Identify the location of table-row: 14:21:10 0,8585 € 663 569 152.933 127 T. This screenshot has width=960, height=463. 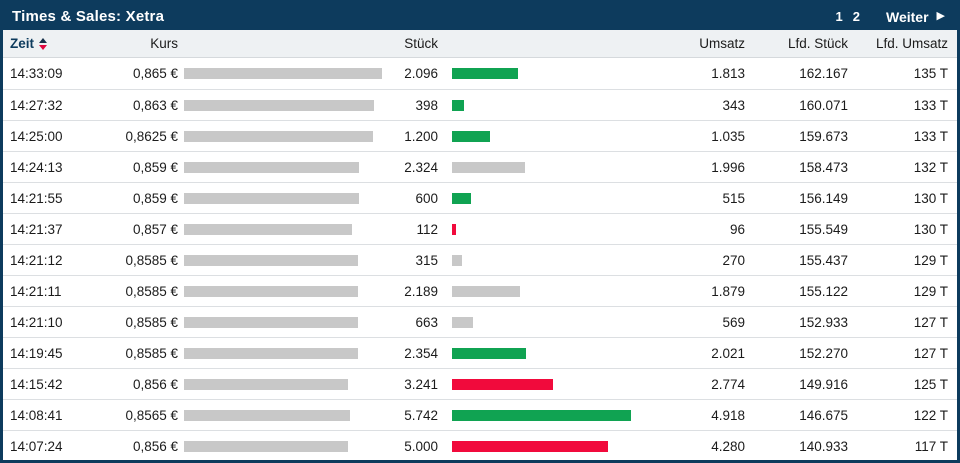
(480, 321).